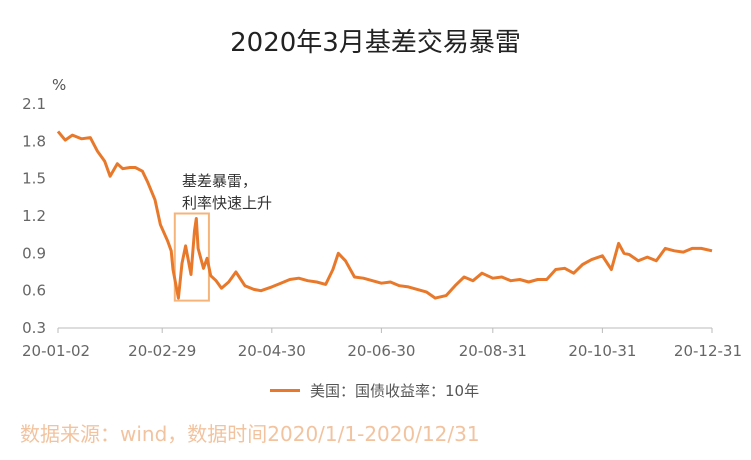 This screenshot has width=751, height=460. I want to click on x-tick-label: 20-12-31, so click(708, 351).